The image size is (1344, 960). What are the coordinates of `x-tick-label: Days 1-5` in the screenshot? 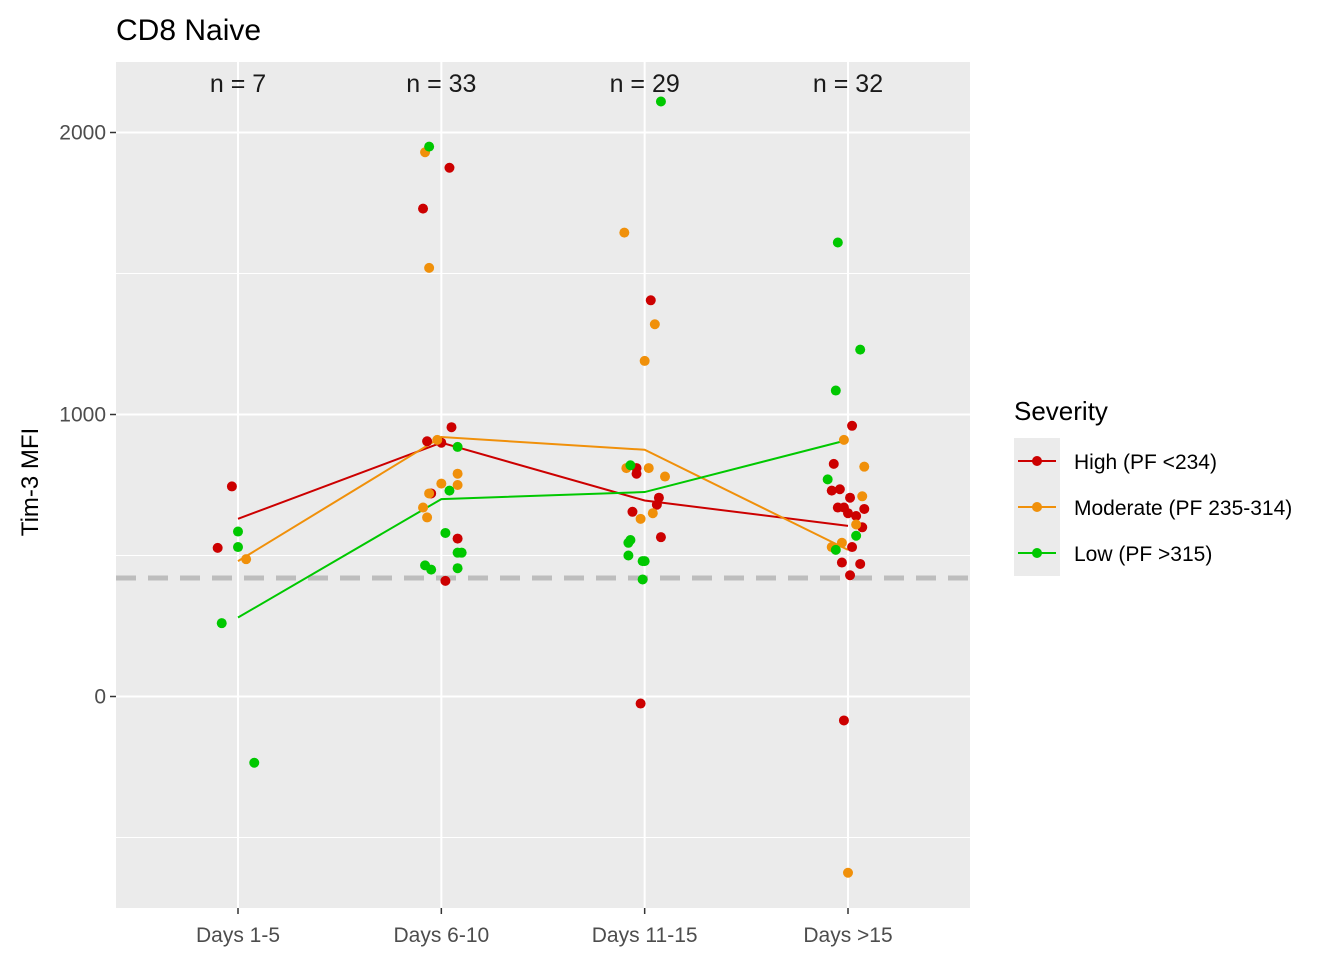 It's located at (238, 935).